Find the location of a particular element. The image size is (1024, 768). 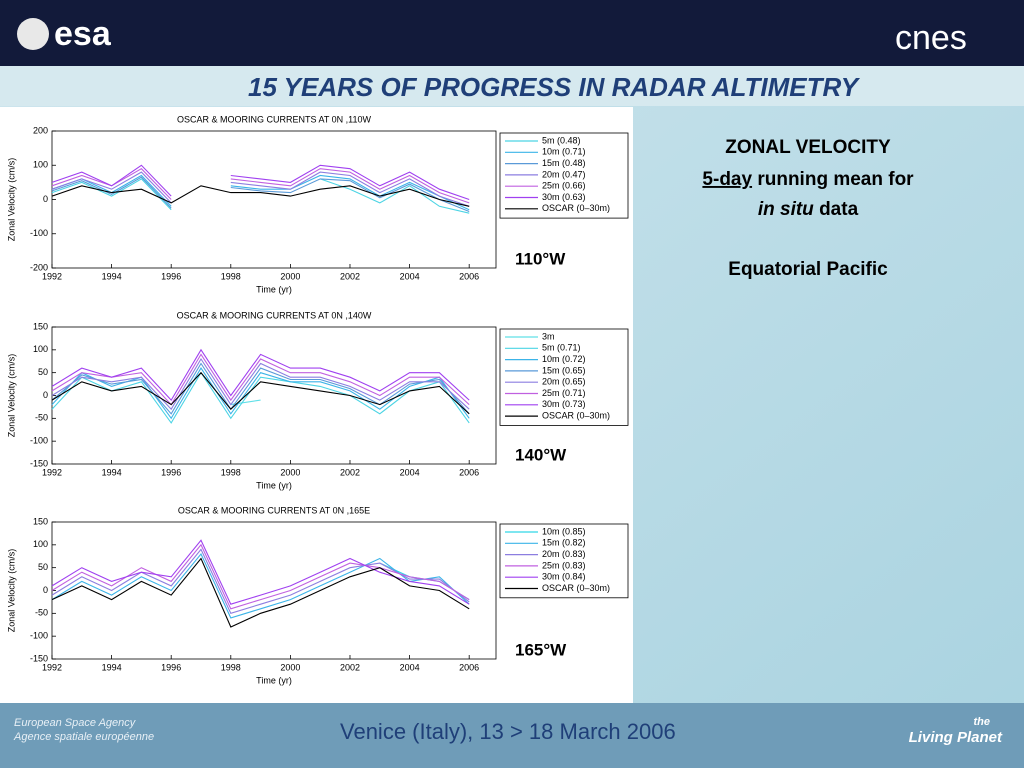

footer-text: Venice (Italy), 13 > 18 March 2006 is located at coordinates (508, 731).